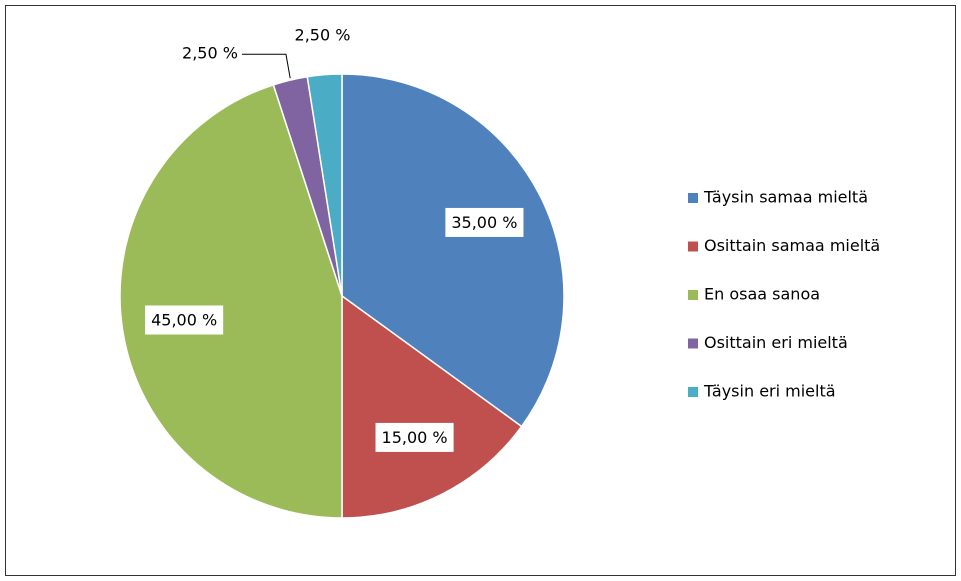 The width and height of the screenshot is (961, 581). I want to click on leader-line, so click(266, 66).